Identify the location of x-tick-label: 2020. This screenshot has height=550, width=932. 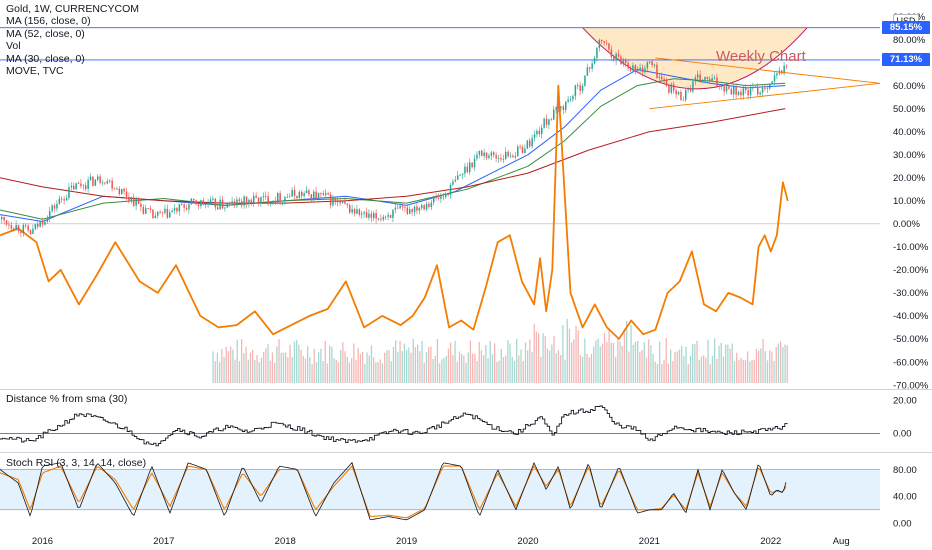
(527, 541).